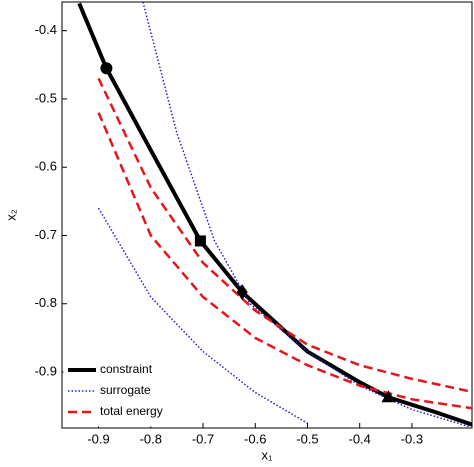 The width and height of the screenshot is (474, 467). Describe the element at coordinates (126, 369) in the screenshot. I see `legend-label: constraint` at that location.